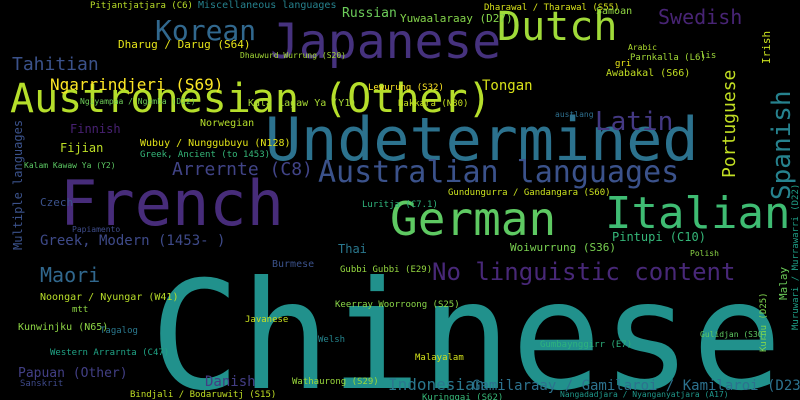  Describe the element at coordinates (704, 253) in the screenshot. I see `word: Polish` at that location.